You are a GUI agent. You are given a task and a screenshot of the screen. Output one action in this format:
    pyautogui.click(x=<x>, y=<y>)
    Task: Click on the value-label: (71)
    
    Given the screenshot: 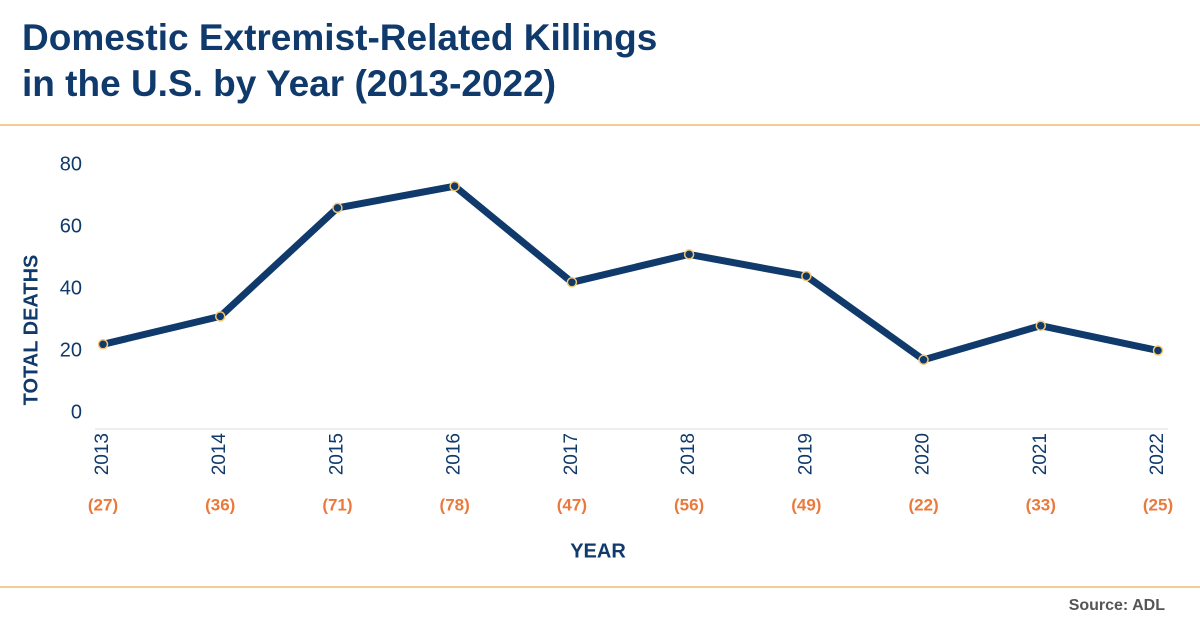 What is the action you would take?
    pyautogui.click(x=337, y=504)
    